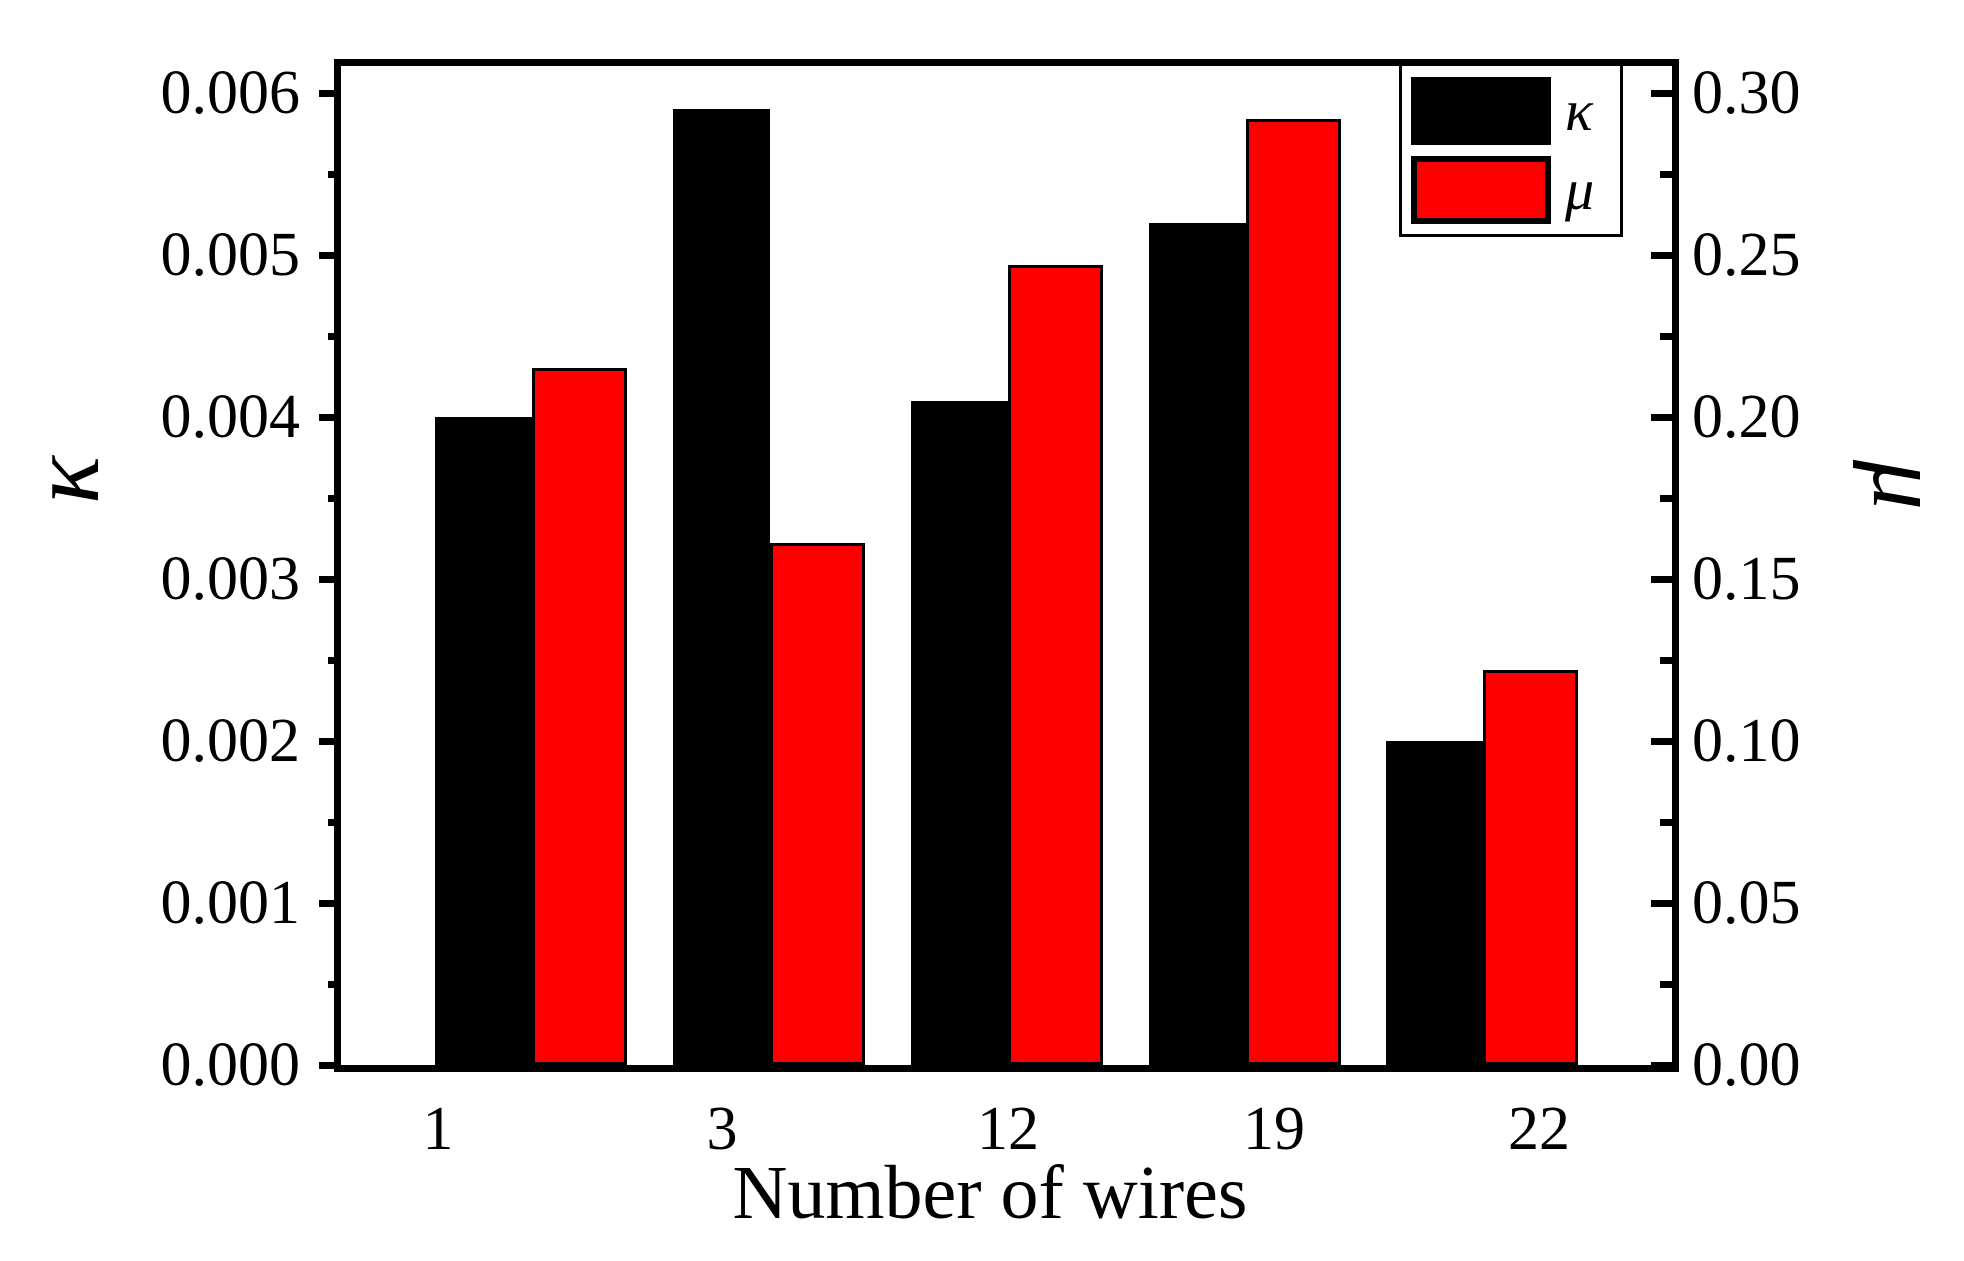 The image size is (1964, 1261). I want to click on y-axis-tick-label-right: 0.25, so click(1746, 255).